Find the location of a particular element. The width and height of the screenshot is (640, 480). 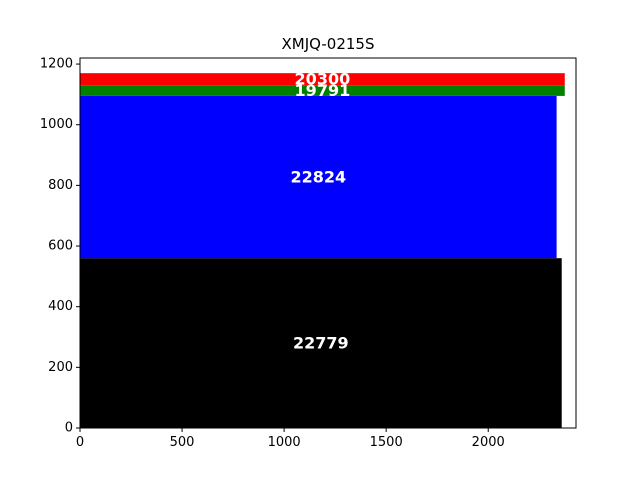

y-tick-label-4: 800 is located at coordinates (60, 185).